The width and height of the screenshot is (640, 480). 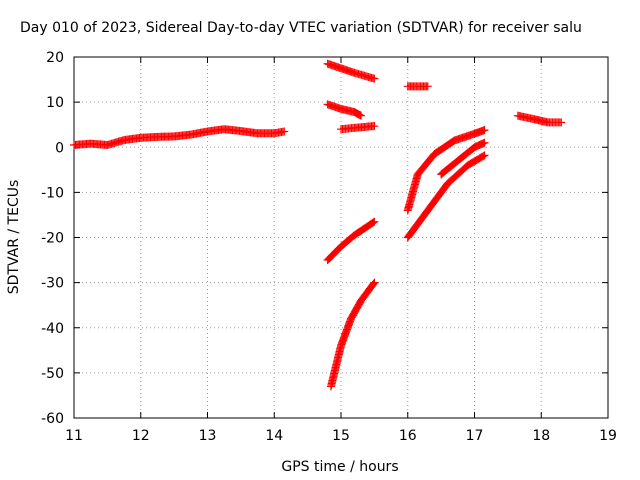 What do you see at coordinates (179, 137) in the screenshot?
I see `series-markers-s1` at bounding box center [179, 137].